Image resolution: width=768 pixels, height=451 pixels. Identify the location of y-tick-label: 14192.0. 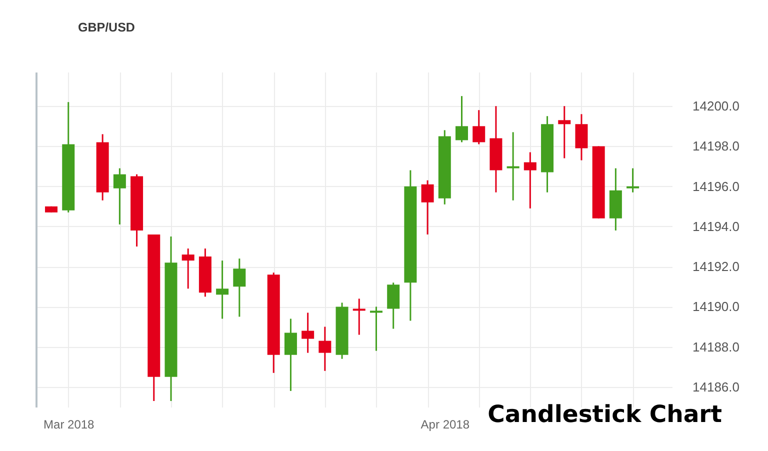
(716, 266).